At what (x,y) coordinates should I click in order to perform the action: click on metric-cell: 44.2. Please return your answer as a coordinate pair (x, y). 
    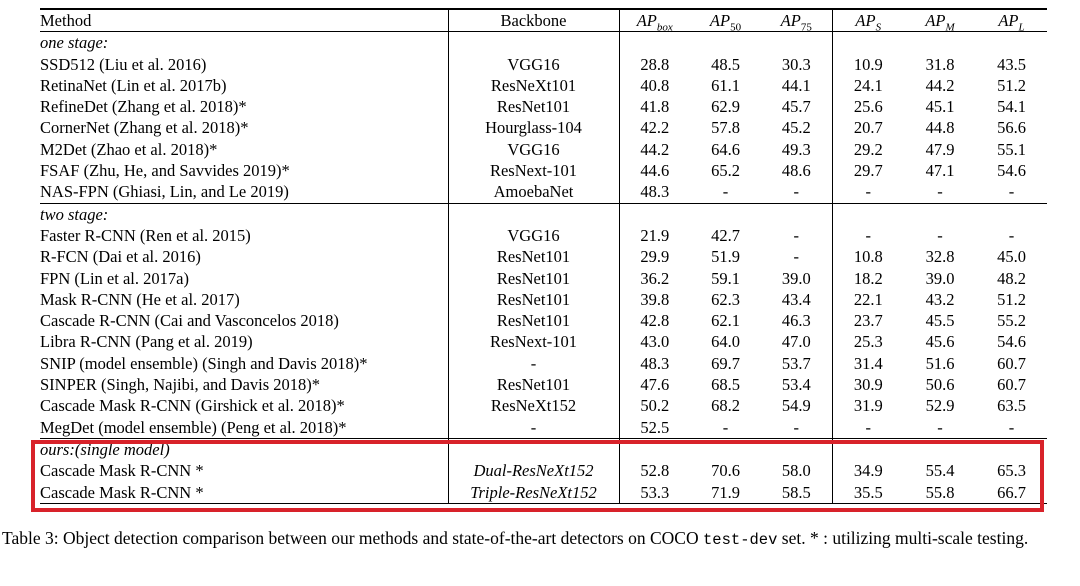
    Looking at the image, I should click on (654, 149).